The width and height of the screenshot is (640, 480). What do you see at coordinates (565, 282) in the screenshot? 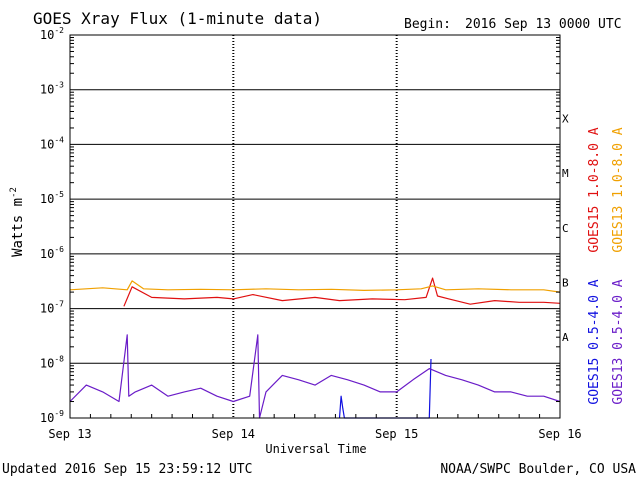
I see `flare-class-label: B` at bounding box center [565, 282].